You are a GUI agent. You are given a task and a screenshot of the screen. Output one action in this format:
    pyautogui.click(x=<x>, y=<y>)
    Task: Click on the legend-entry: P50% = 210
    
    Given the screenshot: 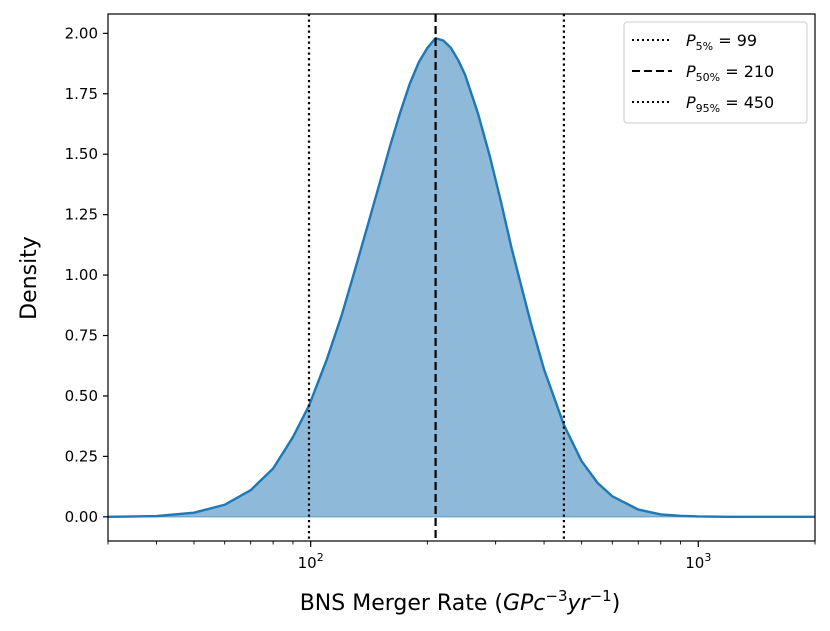 What is the action you would take?
    pyautogui.click(x=730, y=73)
    